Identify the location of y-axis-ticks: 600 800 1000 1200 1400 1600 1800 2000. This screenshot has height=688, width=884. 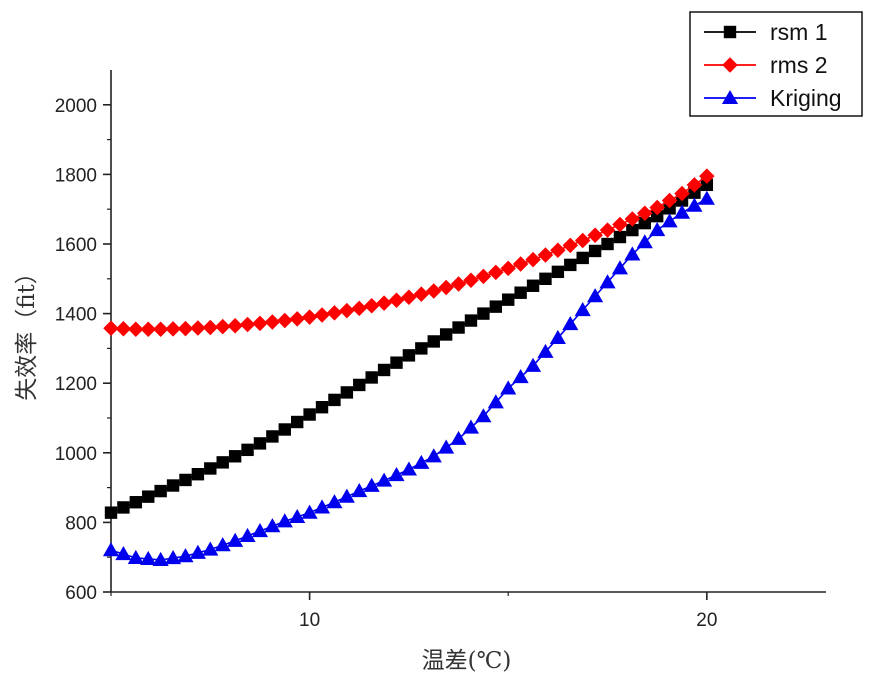
(83, 350).